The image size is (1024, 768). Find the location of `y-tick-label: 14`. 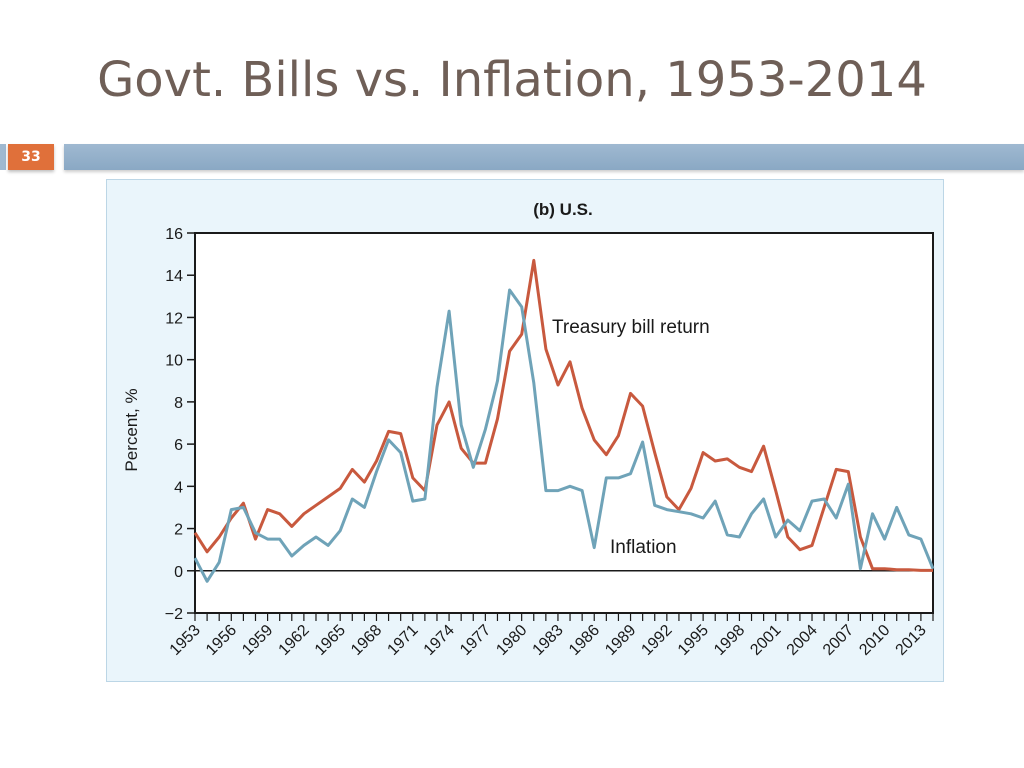

y-tick-label: 14 is located at coordinates (174, 276).